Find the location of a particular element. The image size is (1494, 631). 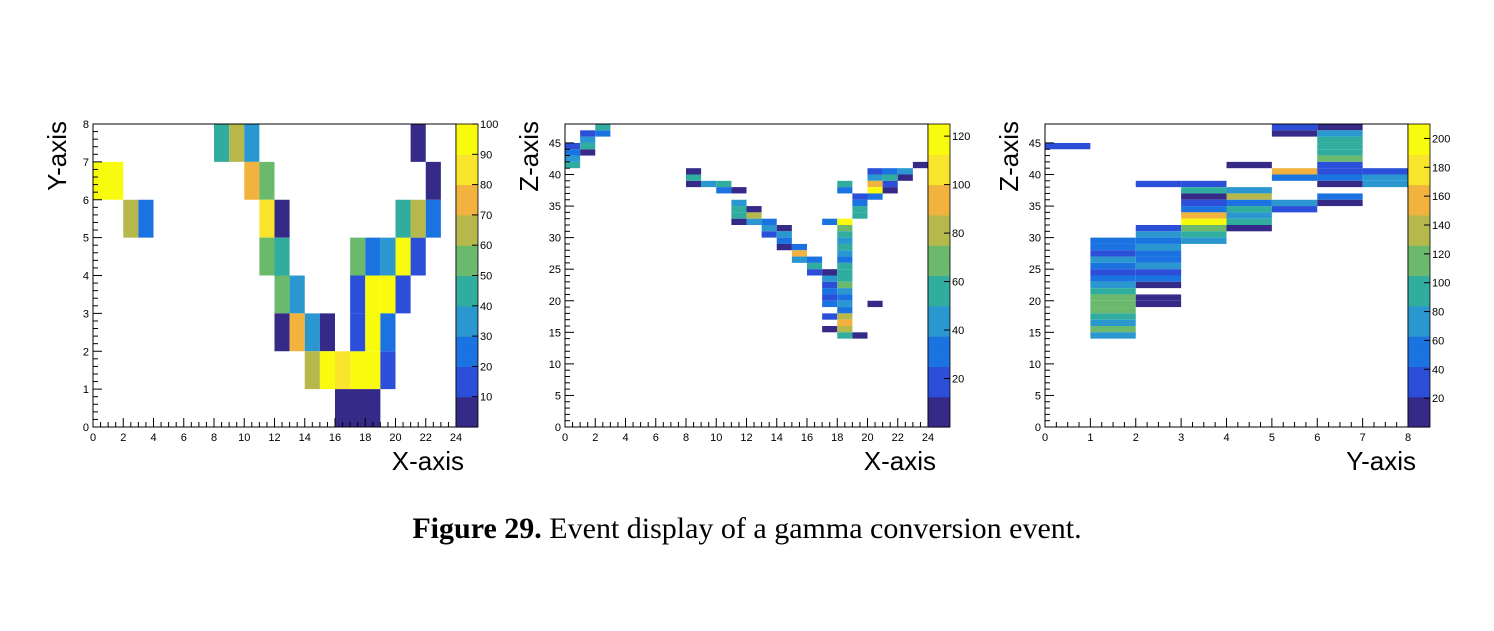

x-tick-label: 4 is located at coordinates (625, 438).